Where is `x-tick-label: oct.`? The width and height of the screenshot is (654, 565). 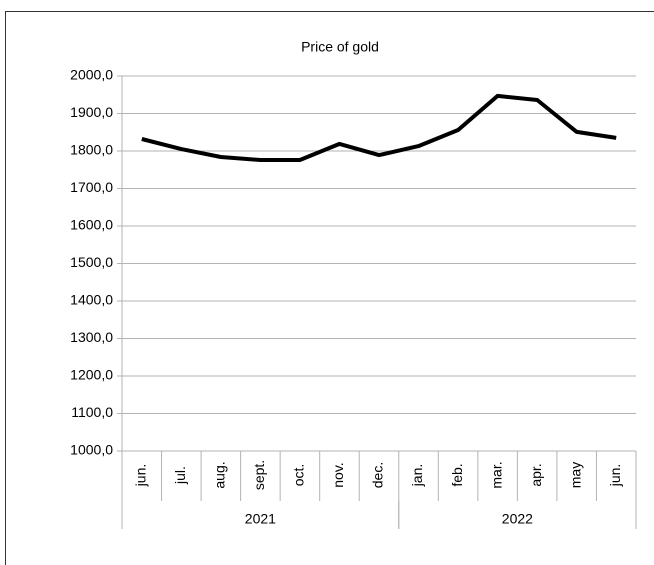
x-tick-label: oct. is located at coordinates (299, 475).